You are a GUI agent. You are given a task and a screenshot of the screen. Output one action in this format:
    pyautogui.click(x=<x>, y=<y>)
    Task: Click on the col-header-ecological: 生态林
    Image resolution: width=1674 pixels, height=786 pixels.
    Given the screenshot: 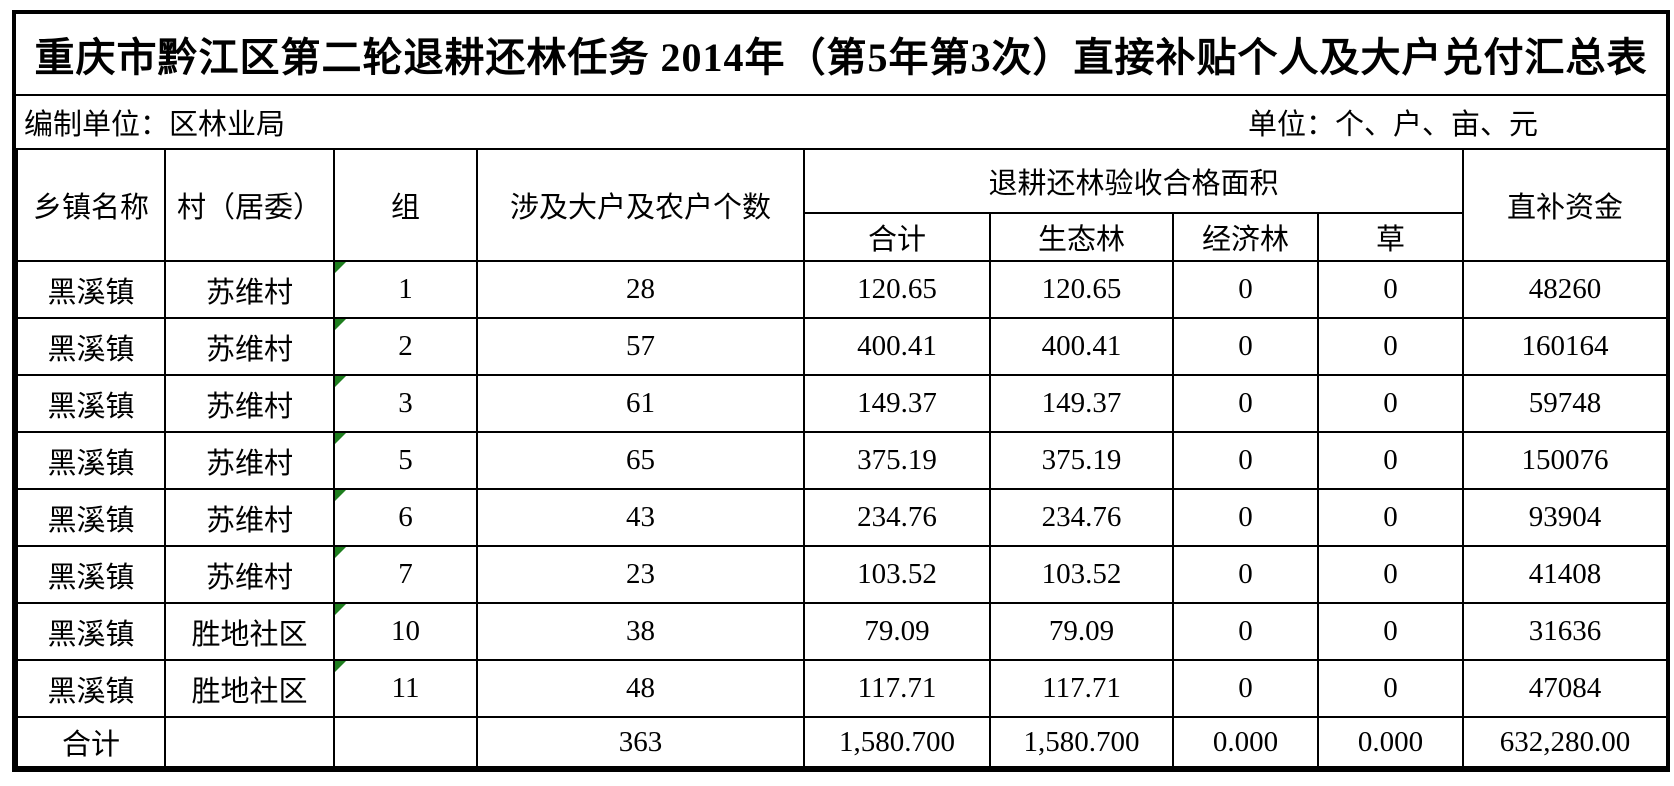 What is the action you would take?
    pyautogui.click(x=1081, y=237)
    